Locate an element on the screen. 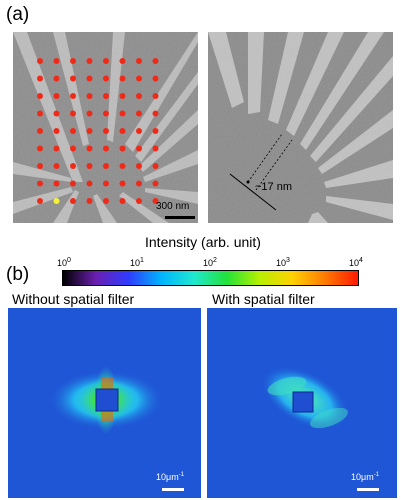  scale-bar-label: 300 nm is located at coordinates (173, 206).